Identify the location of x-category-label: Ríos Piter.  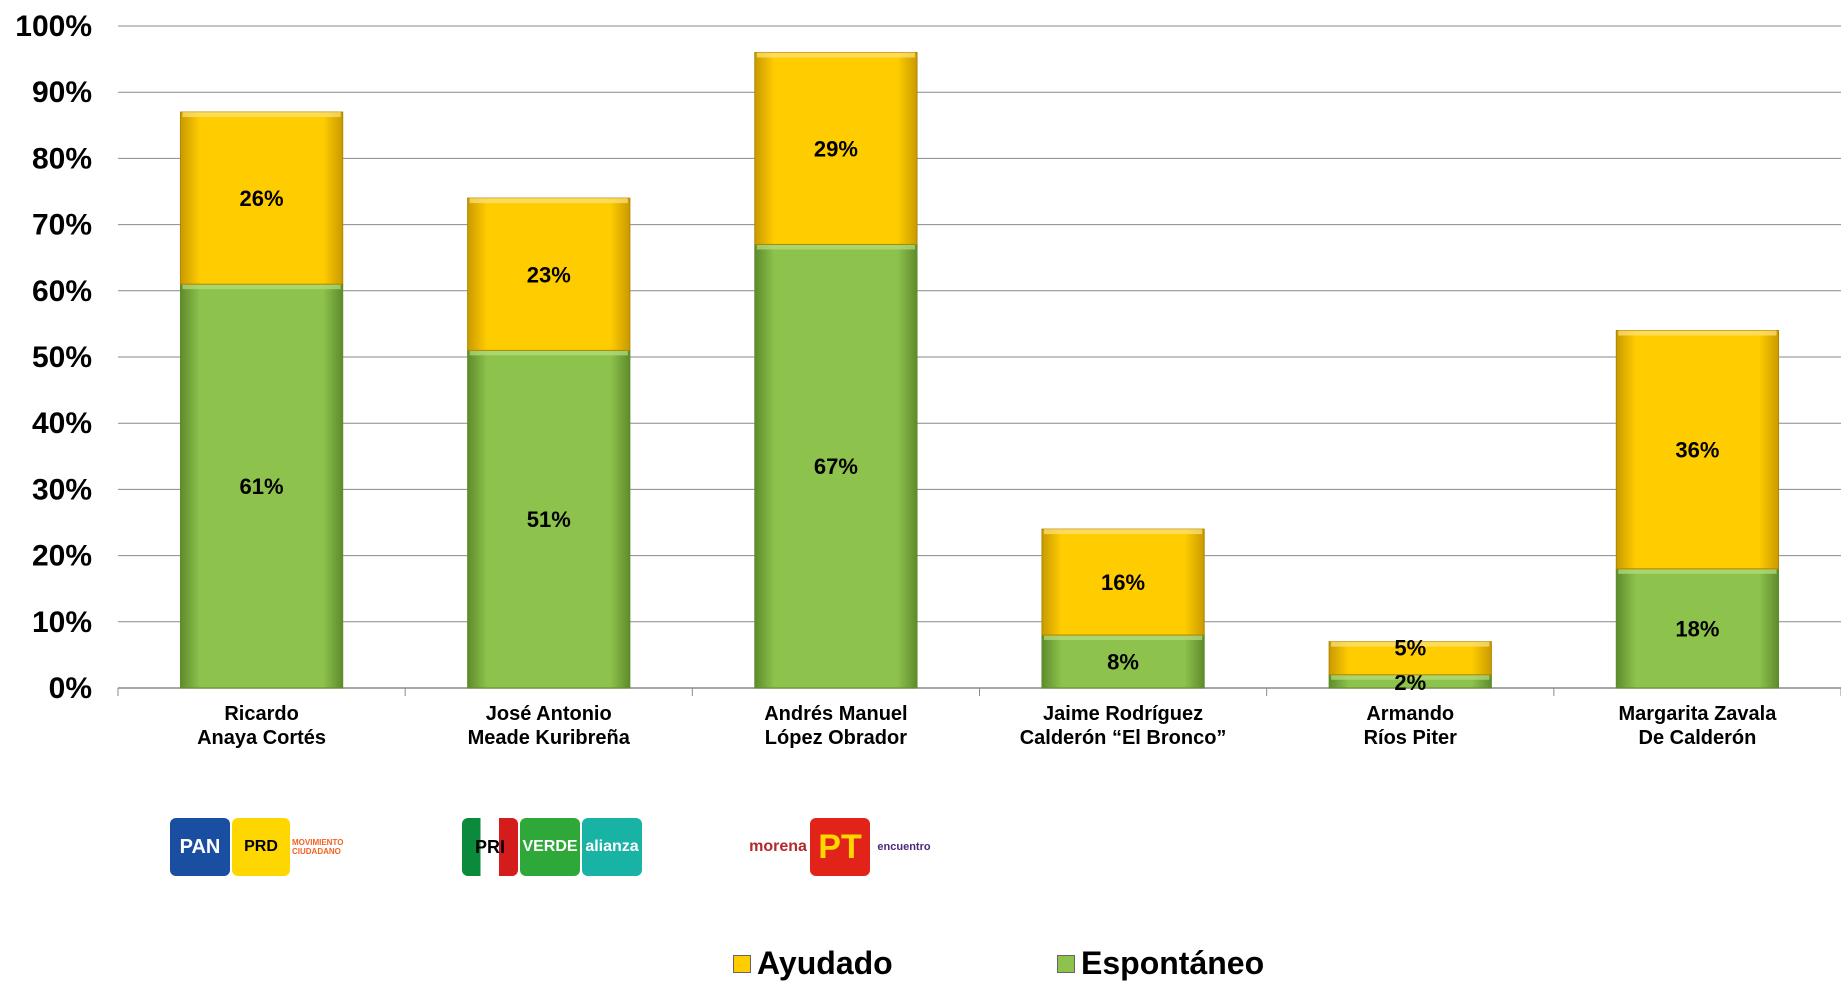
(1411, 738).